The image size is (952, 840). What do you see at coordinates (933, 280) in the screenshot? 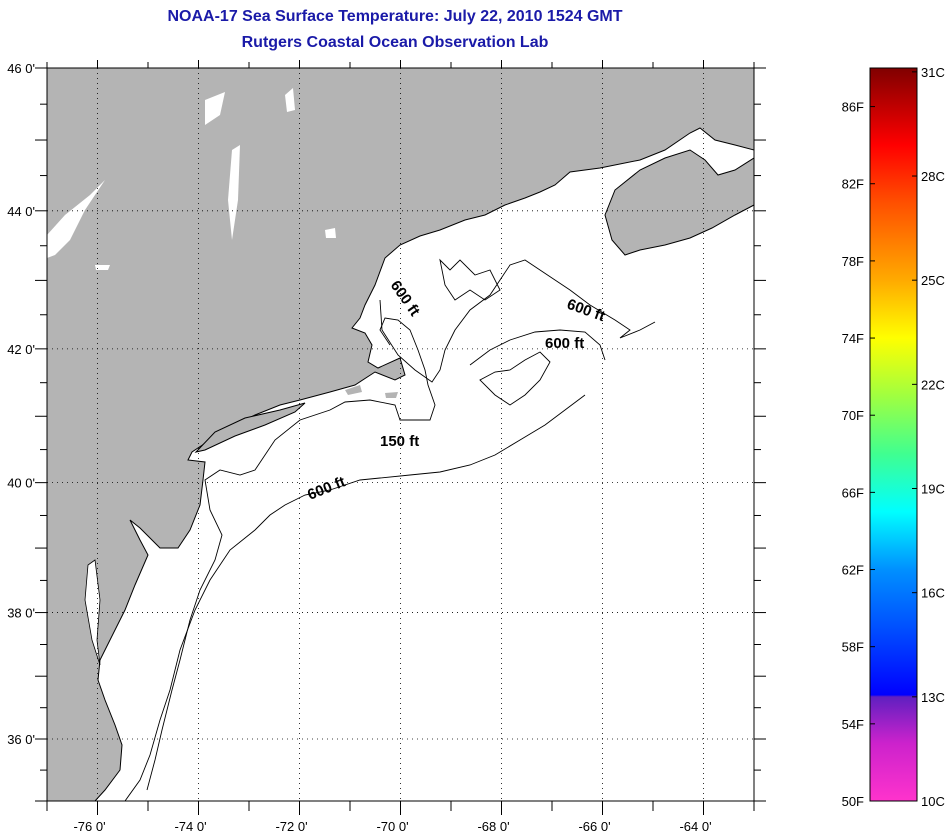
I see `colorbar-c-label: 25C` at bounding box center [933, 280].